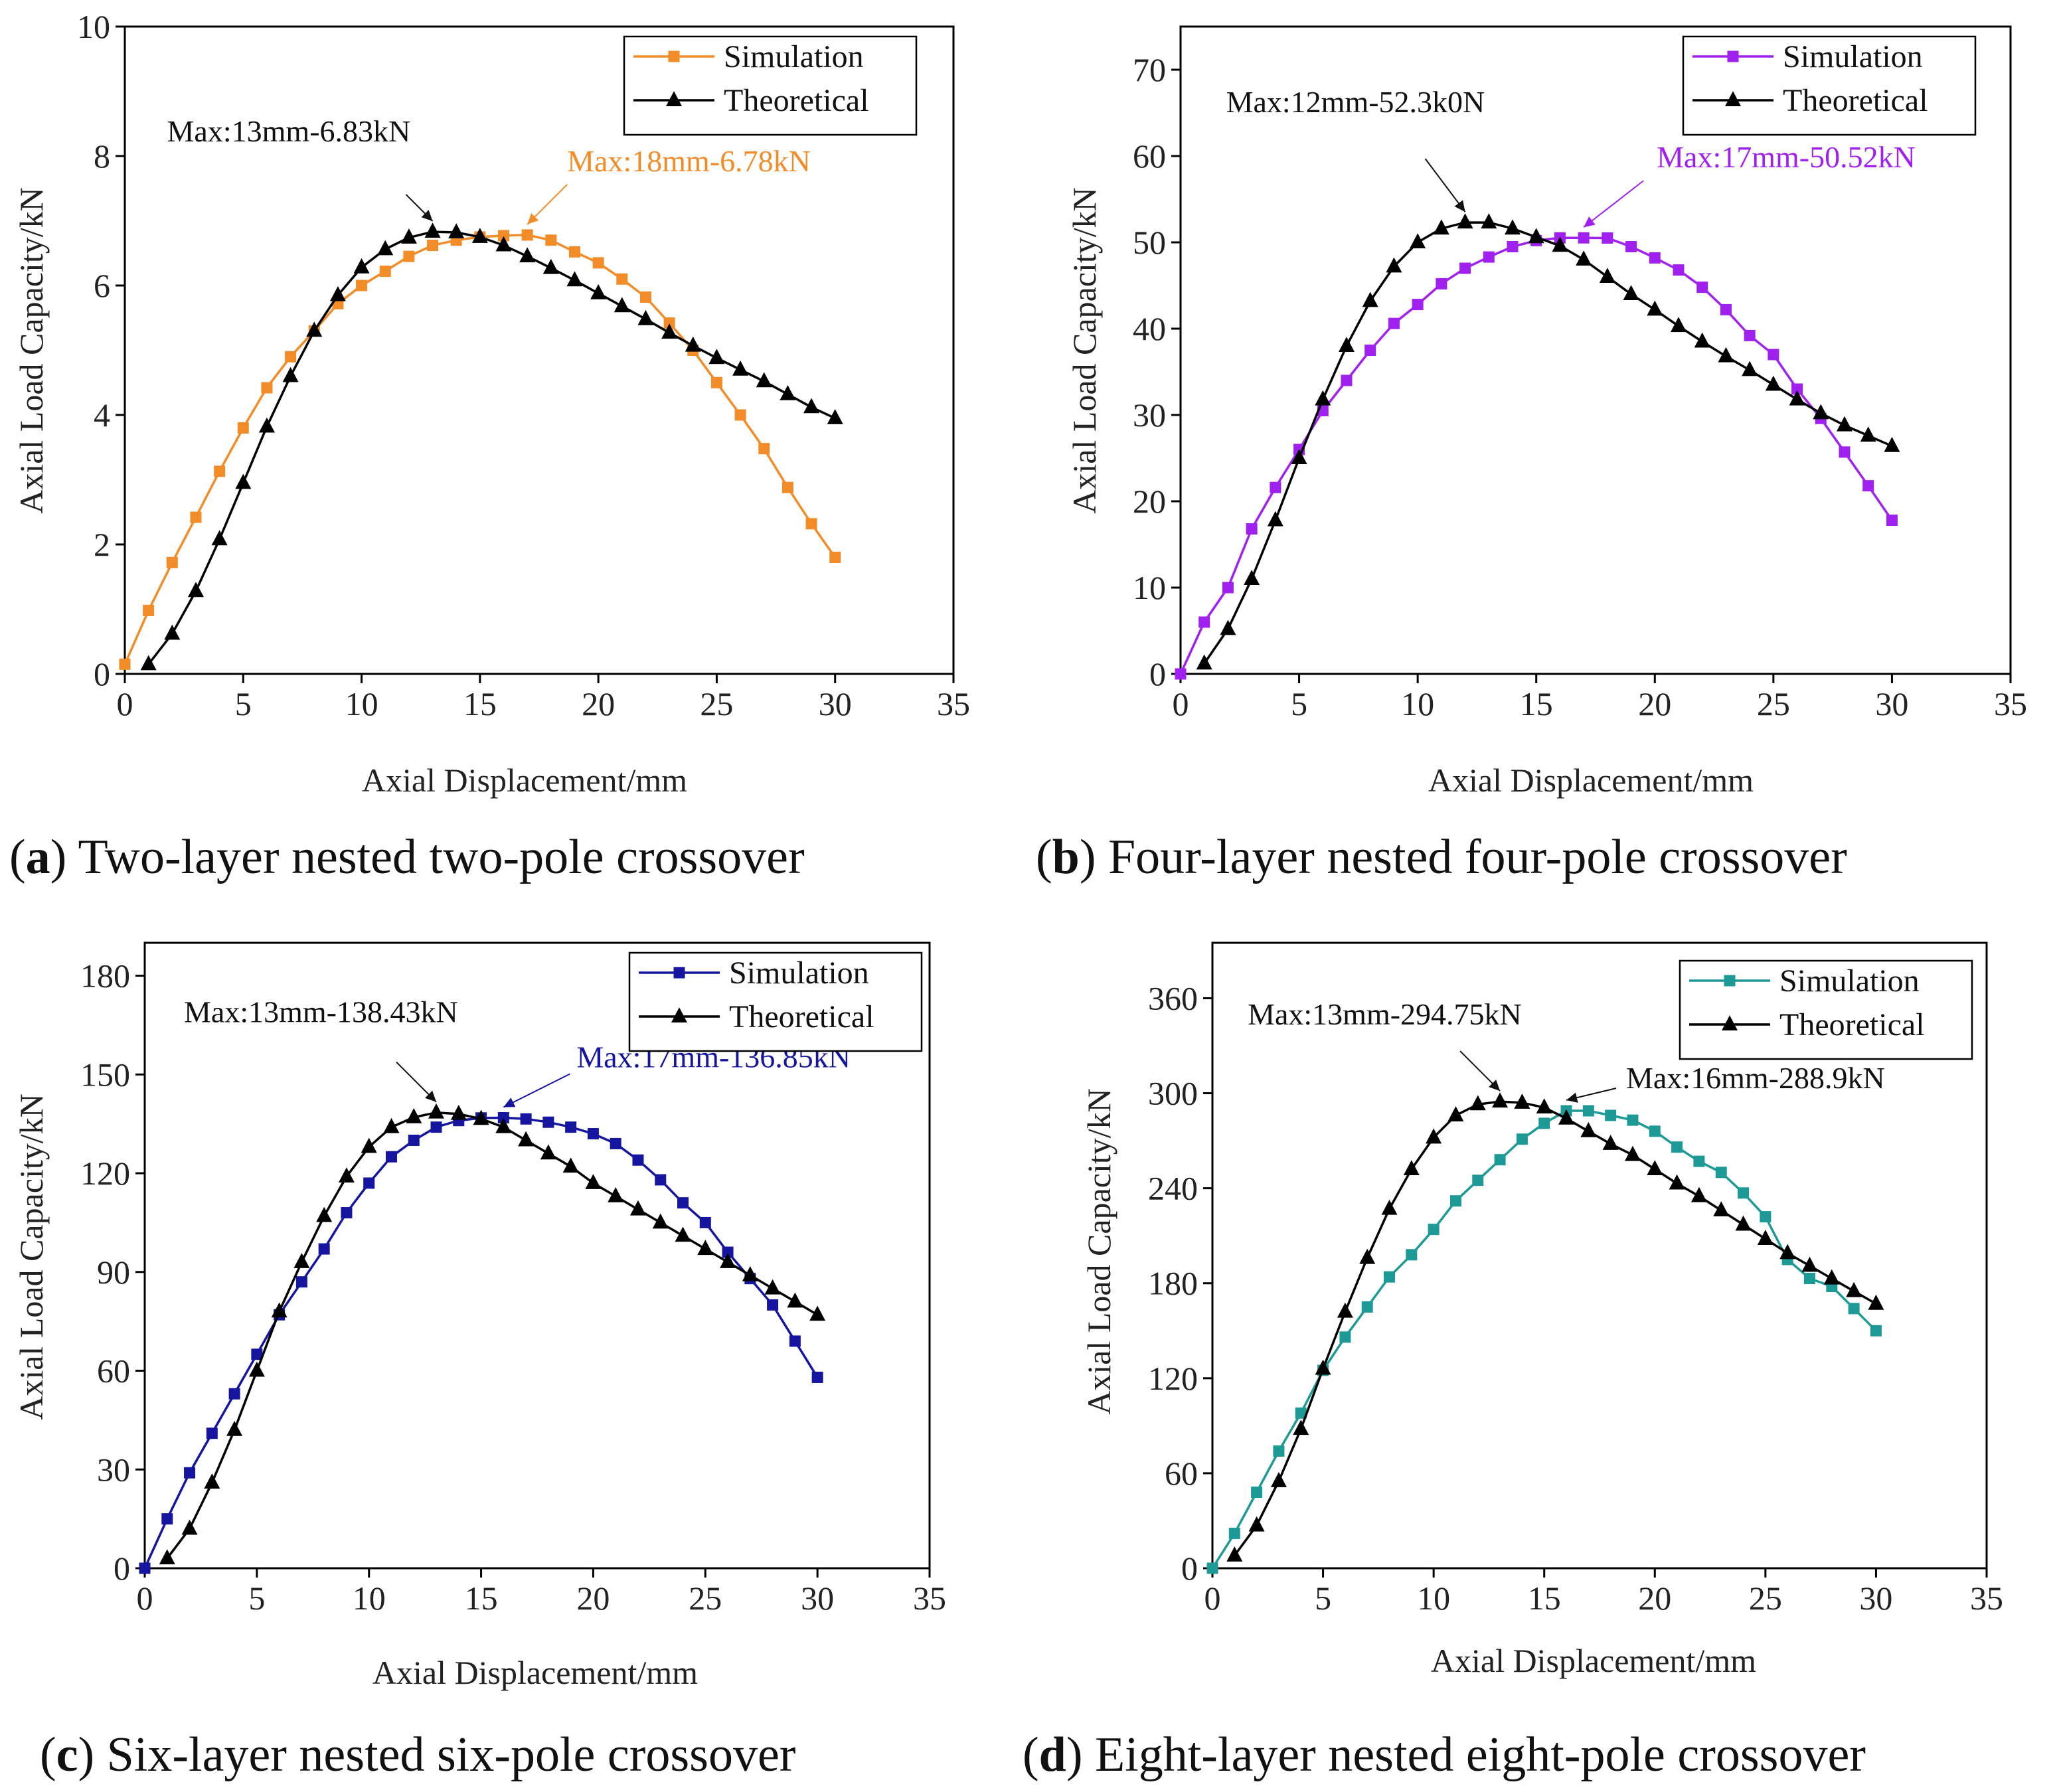 This screenshot has width=2059, height=1792. I want to click on legend-label: Simulation, so click(1850, 981).